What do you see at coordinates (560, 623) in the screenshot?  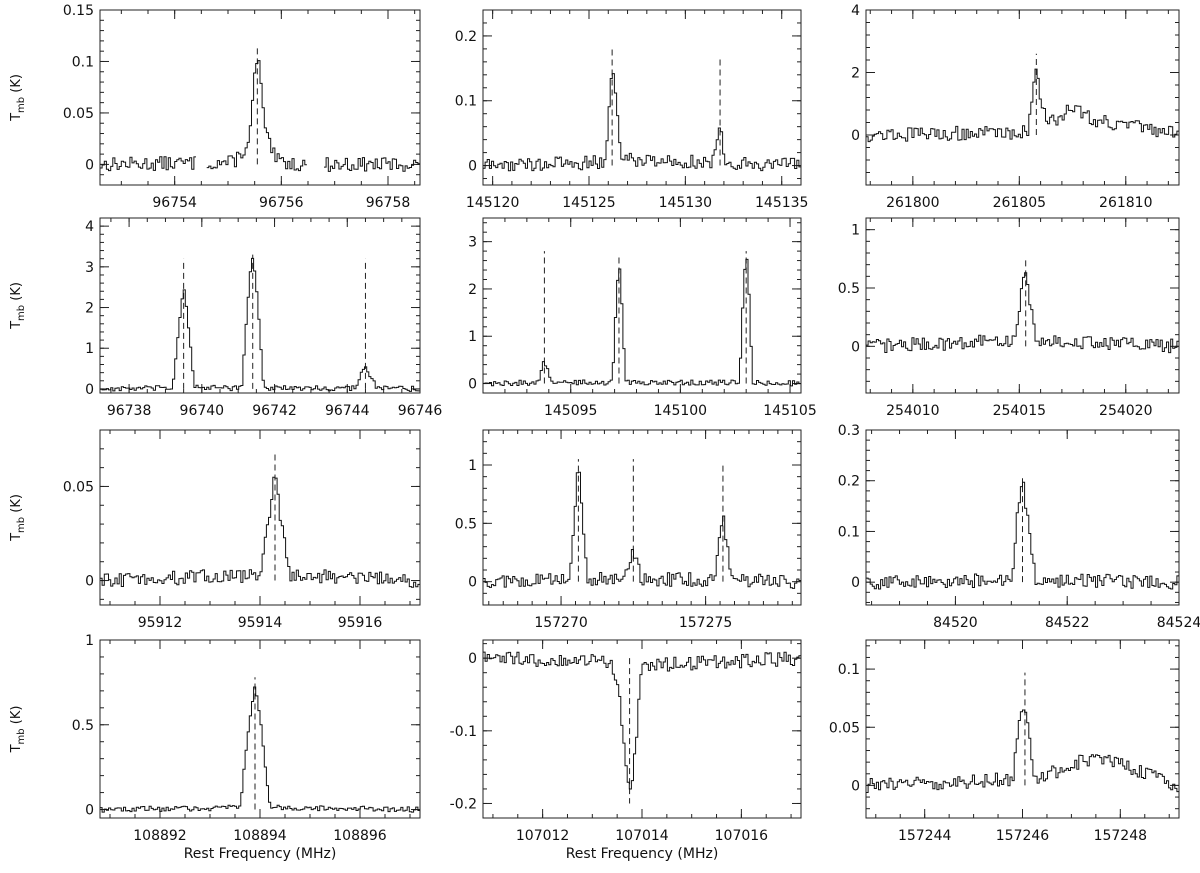 I see `x-tick-label: 157270` at bounding box center [560, 623].